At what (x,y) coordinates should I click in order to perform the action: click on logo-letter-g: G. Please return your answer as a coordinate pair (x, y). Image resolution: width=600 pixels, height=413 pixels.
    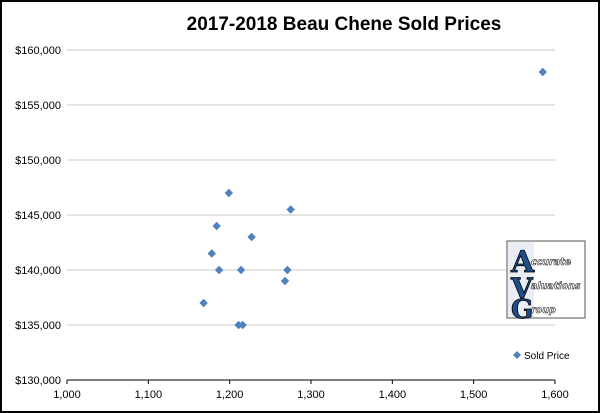
    Looking at the image, I should click on (522, 310).